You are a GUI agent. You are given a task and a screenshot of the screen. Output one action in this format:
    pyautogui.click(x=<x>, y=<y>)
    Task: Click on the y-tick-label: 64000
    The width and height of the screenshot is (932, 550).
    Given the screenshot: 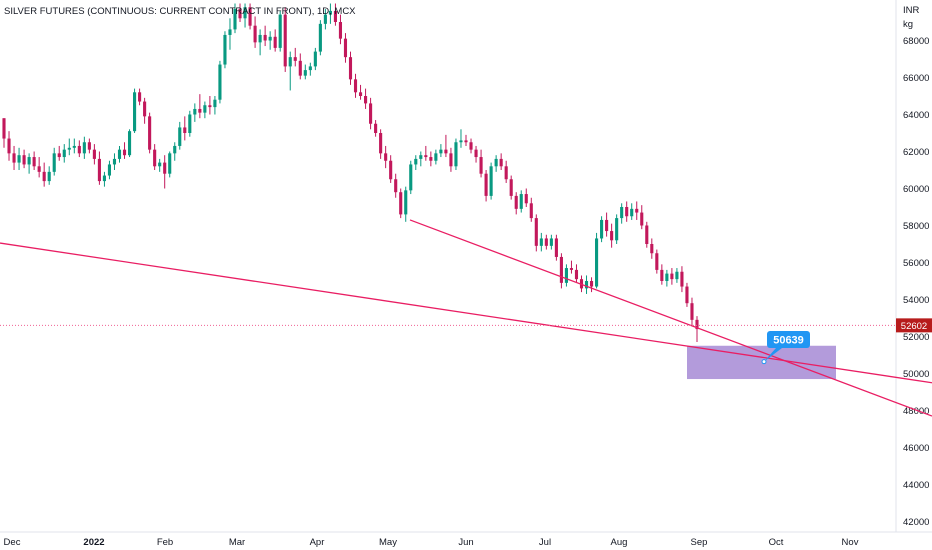 What is the action you would take?
    pyautogui.click(x=916, y=115)
    